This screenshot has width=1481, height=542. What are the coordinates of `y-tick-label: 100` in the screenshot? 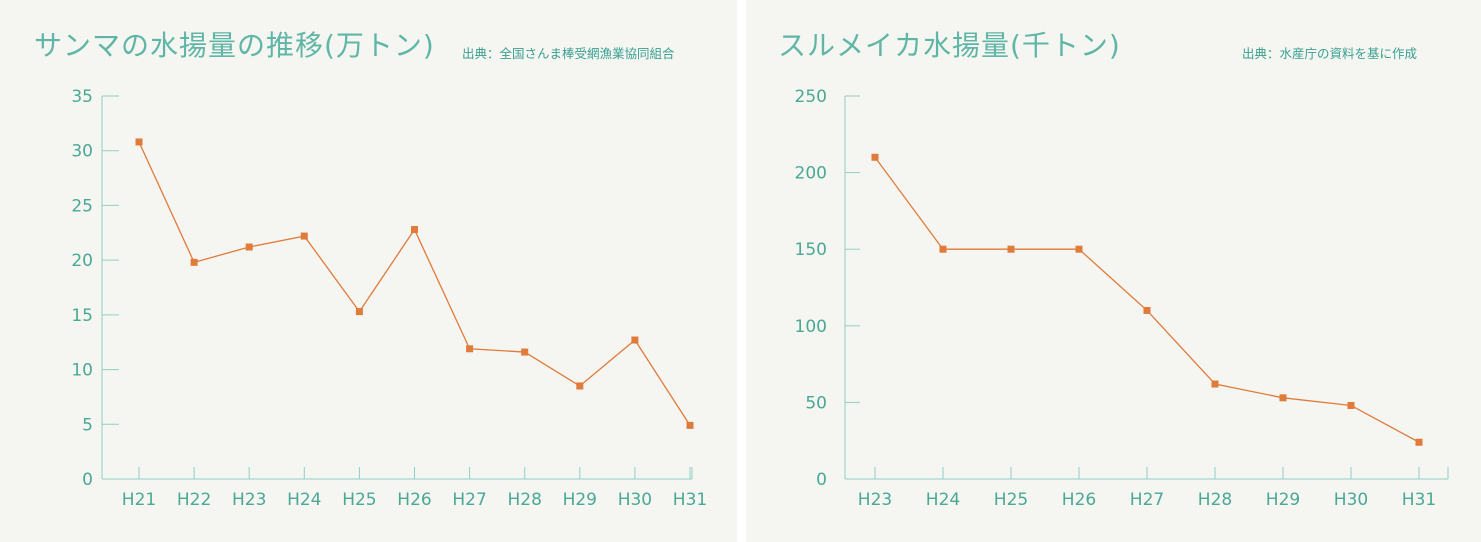 It's located at (811, 327).